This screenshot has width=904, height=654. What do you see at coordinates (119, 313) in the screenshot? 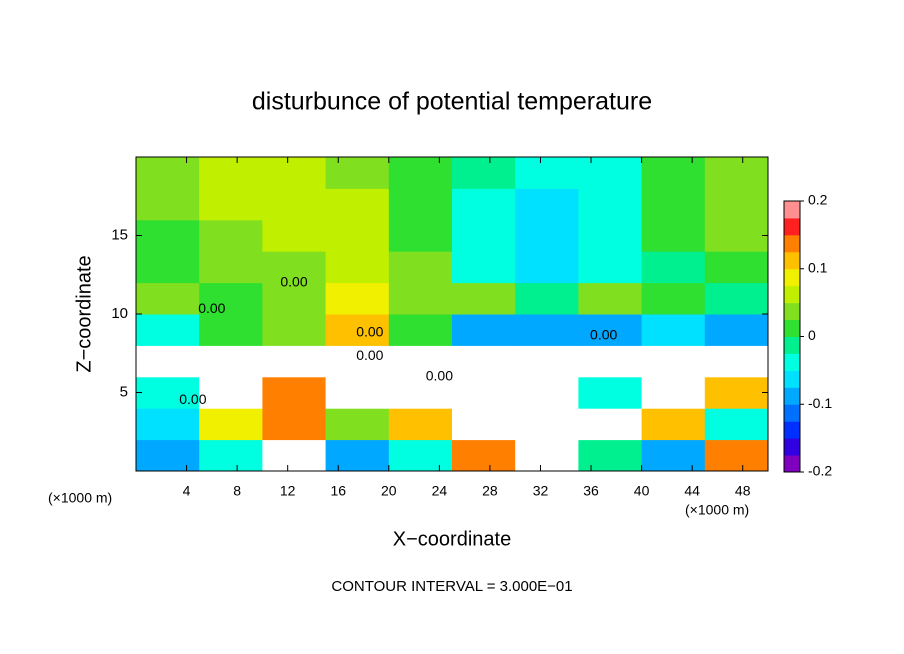
I see `y-tick-label: 10` at bounding box center [119, 313].